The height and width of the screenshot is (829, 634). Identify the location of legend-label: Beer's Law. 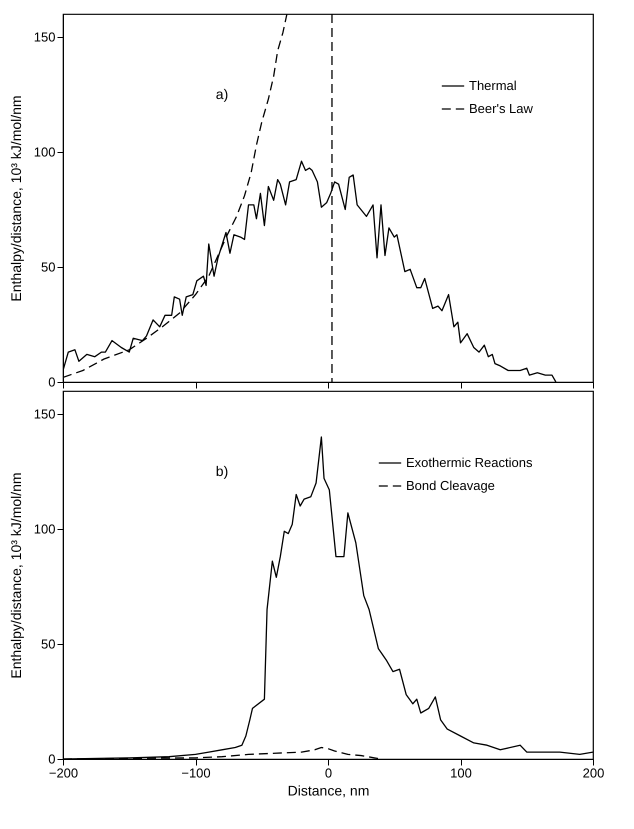
(501, 108).